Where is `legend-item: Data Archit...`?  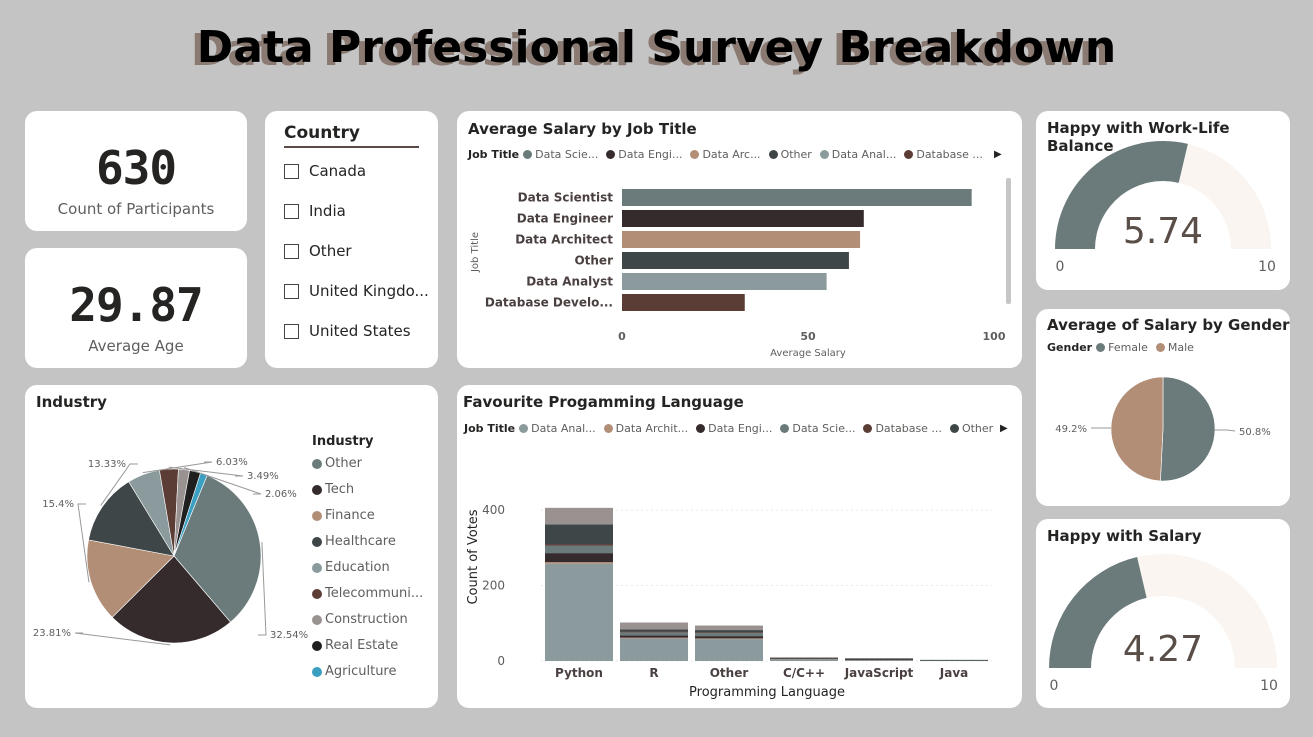 legend-item: Data Archit... is located at coordinates (645, 428).